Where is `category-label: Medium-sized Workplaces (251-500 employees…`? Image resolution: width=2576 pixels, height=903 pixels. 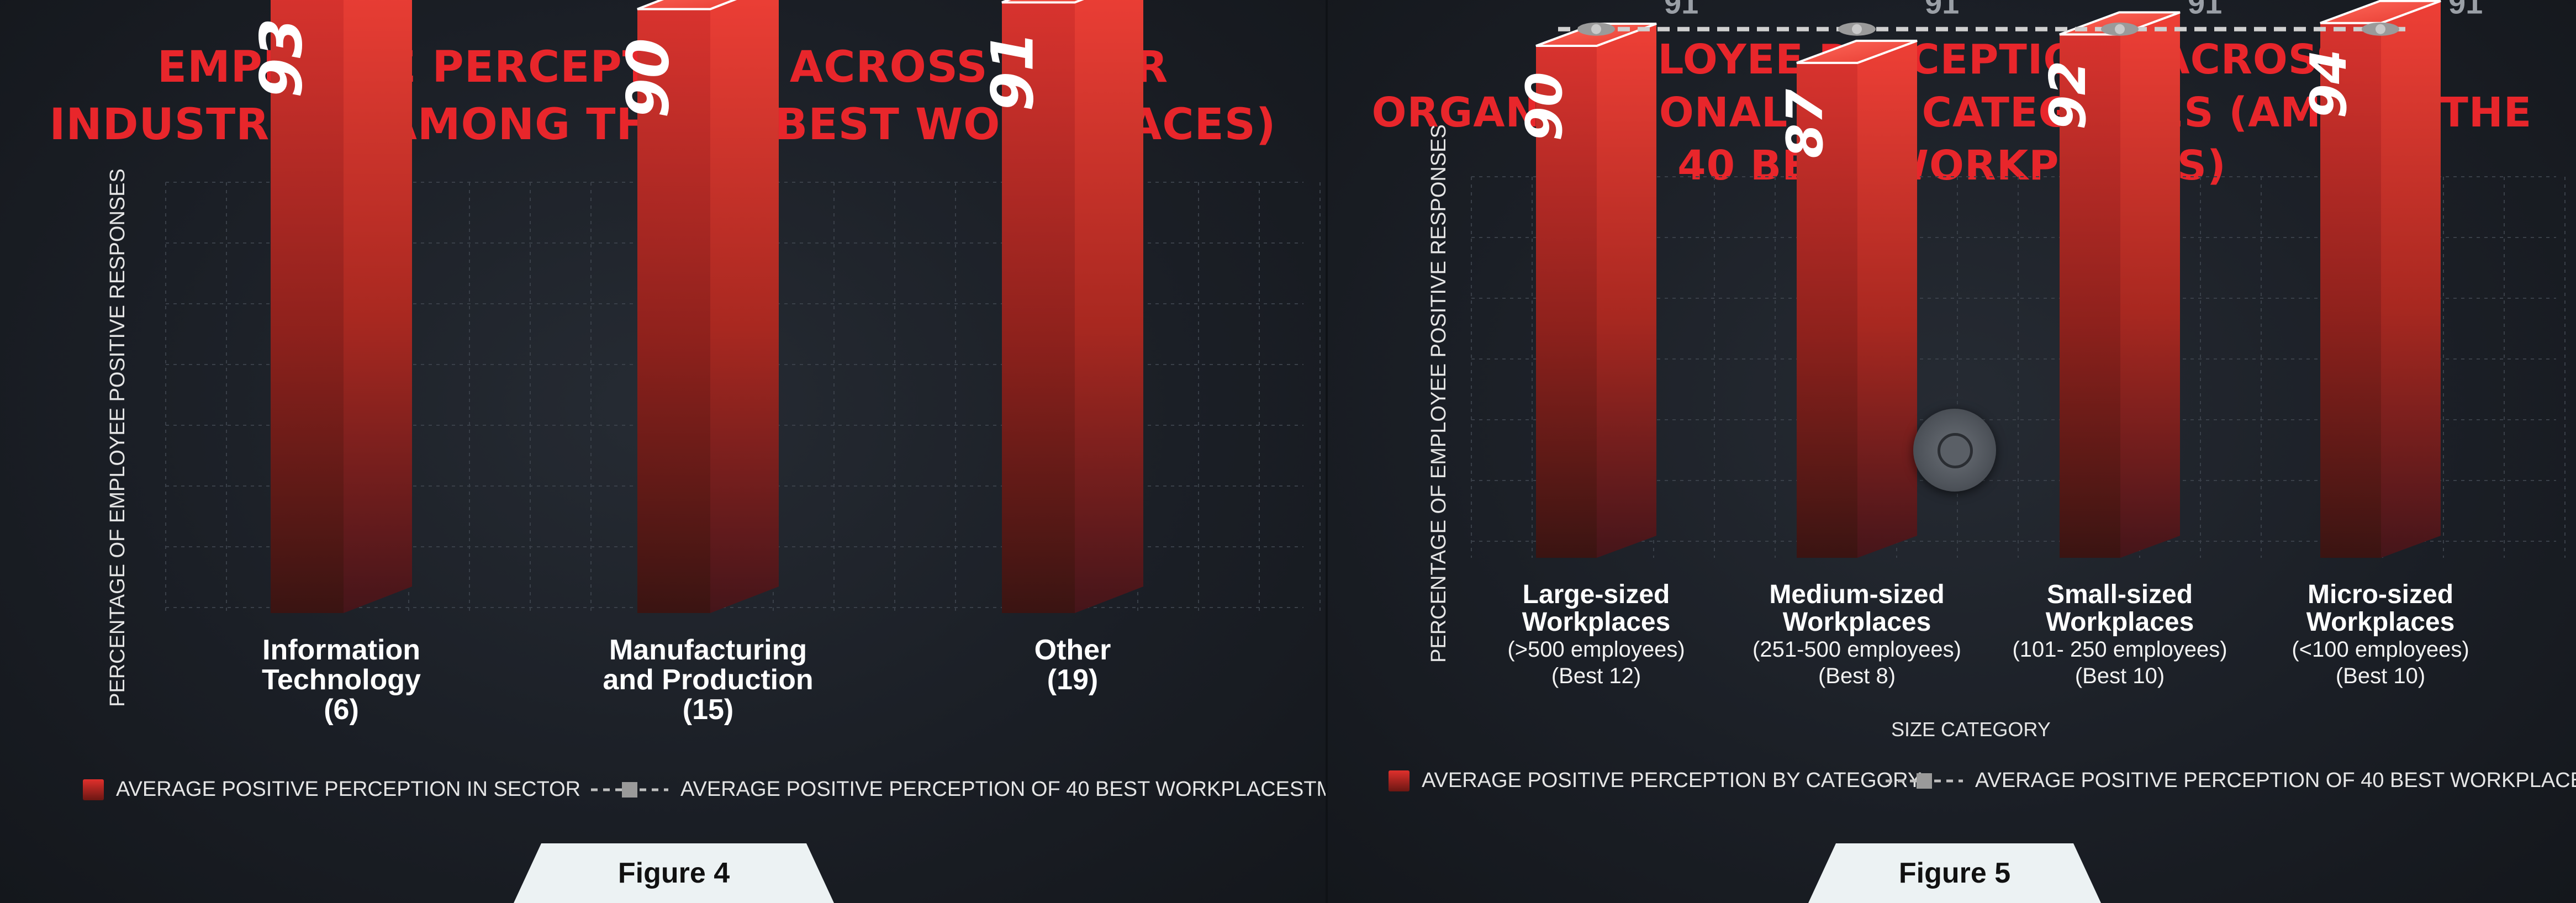 category-label: Medium-sized Workplaces (251-500 employees… is located at coordinates (1856, 634).